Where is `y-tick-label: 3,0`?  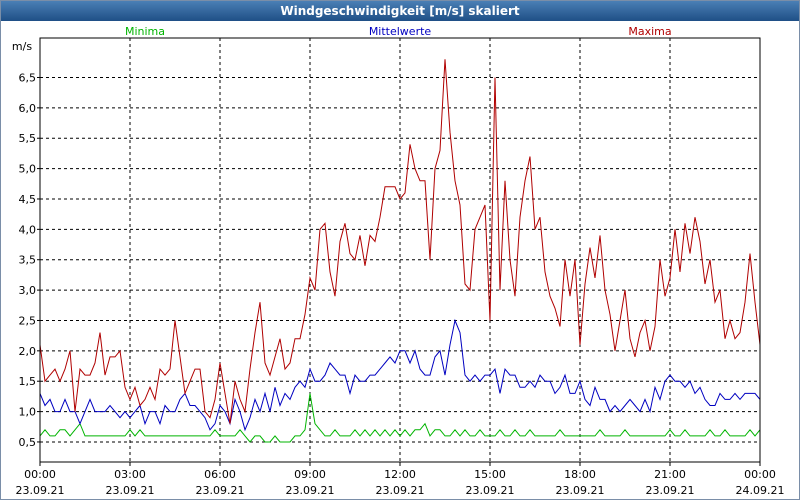
y-tick-label: 3,0 is located at coordinates (28, 290).